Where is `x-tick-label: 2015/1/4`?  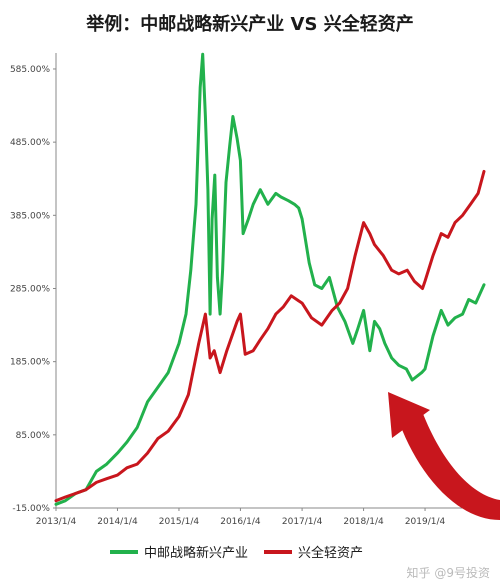 x-tick-label: 2015/1/4 is located at coordinates (179, 522).